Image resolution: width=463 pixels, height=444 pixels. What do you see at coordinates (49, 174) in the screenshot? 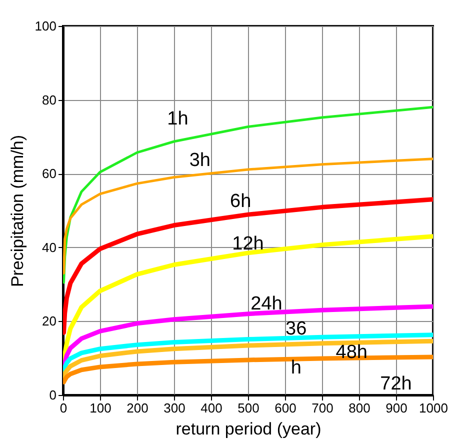
I see `y-tick-label: 60` at bounding box center [49, 174].